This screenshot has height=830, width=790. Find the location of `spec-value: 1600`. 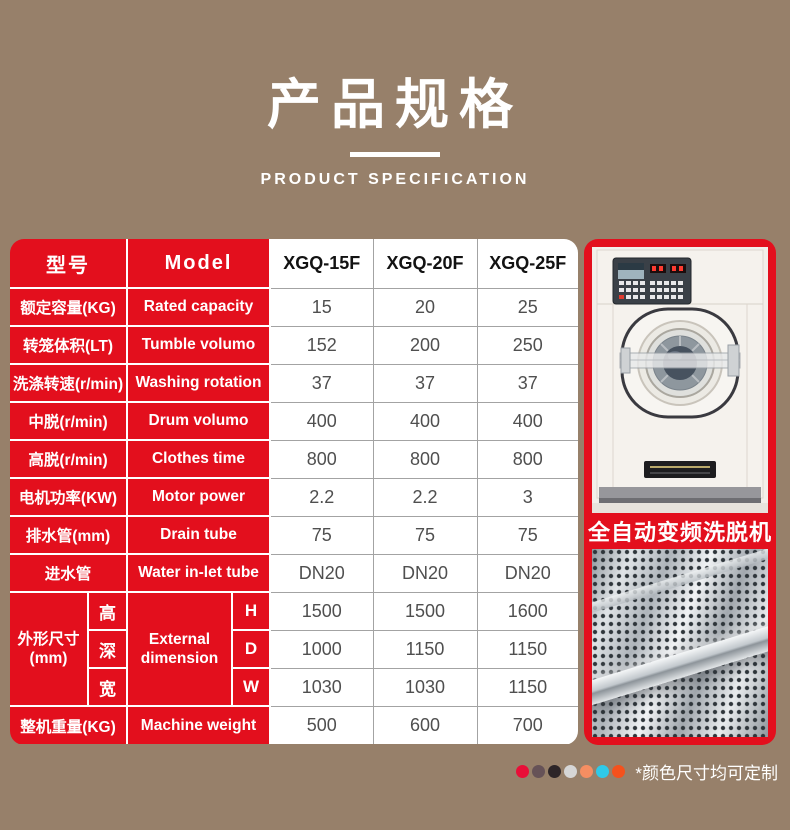

spec-value: 1600 is located at coordinates (527, 611).